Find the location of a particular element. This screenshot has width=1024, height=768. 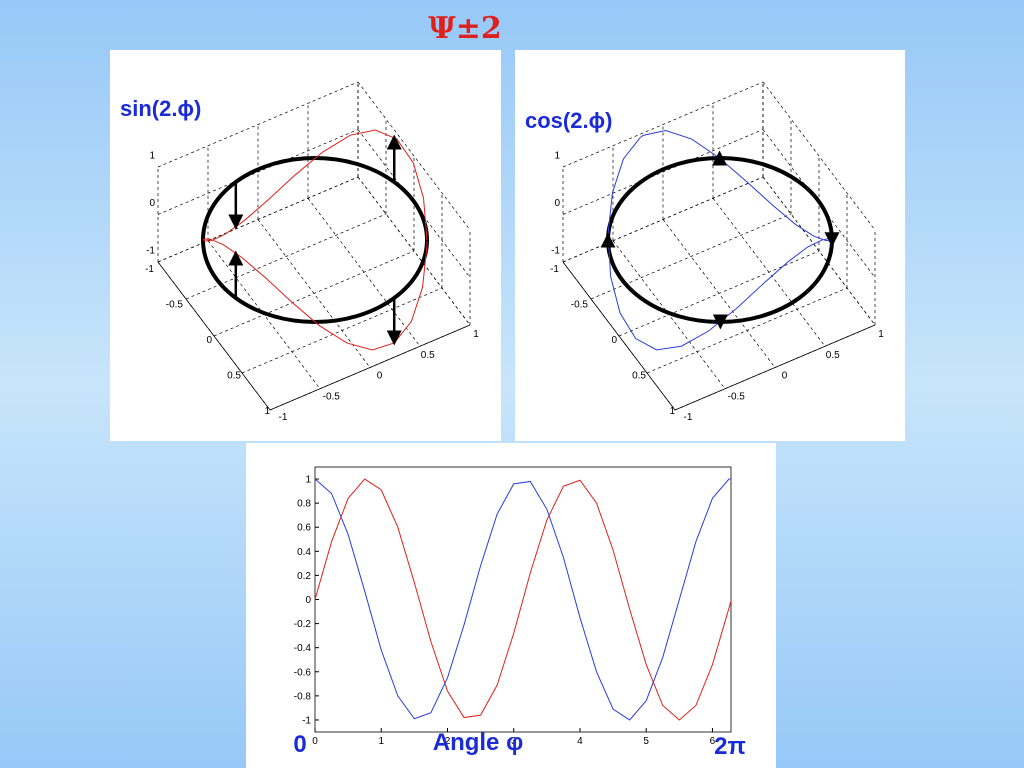

x-tick-label: 4 is located at coordinates (580, 741).